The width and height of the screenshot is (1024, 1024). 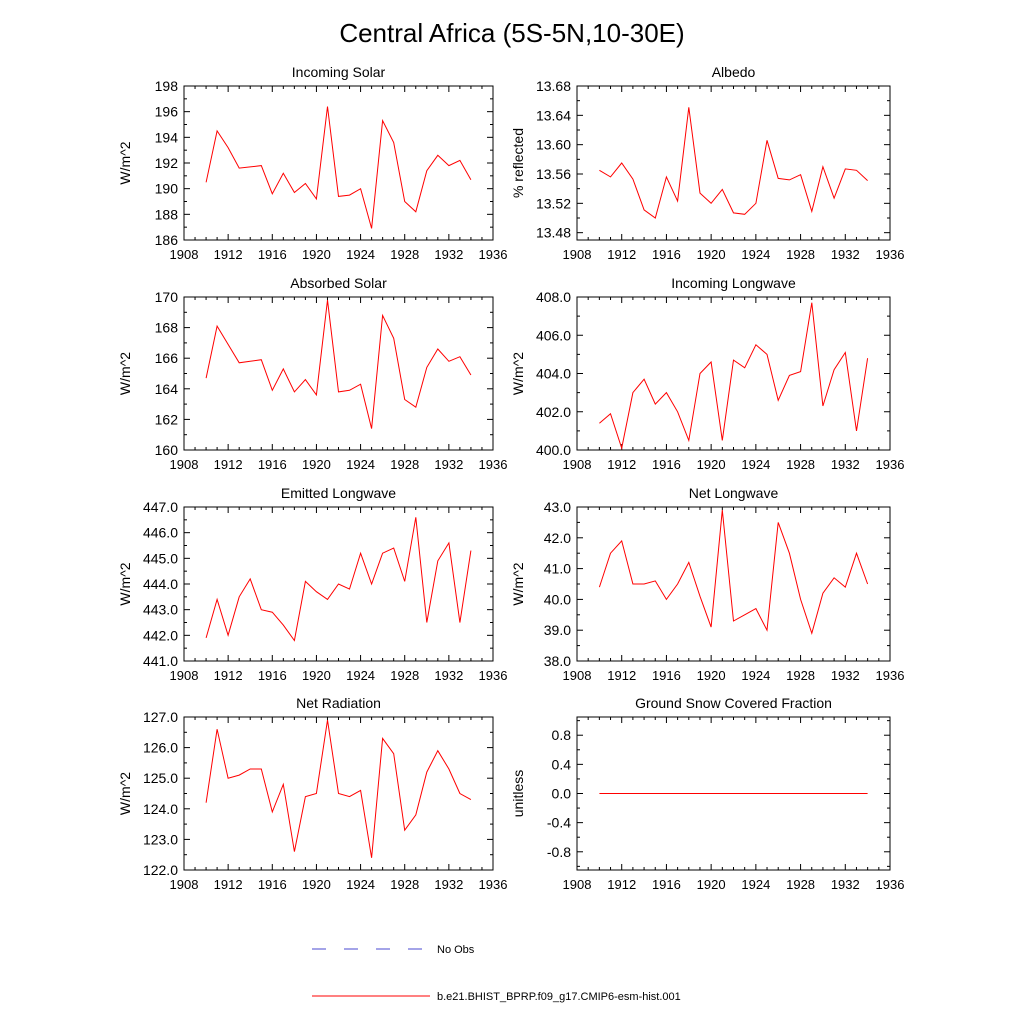 What do you see at coordinates (557, 661) in the screenshot?
I see `y-tick-label: 38.0` at bounding box center [557, 661].